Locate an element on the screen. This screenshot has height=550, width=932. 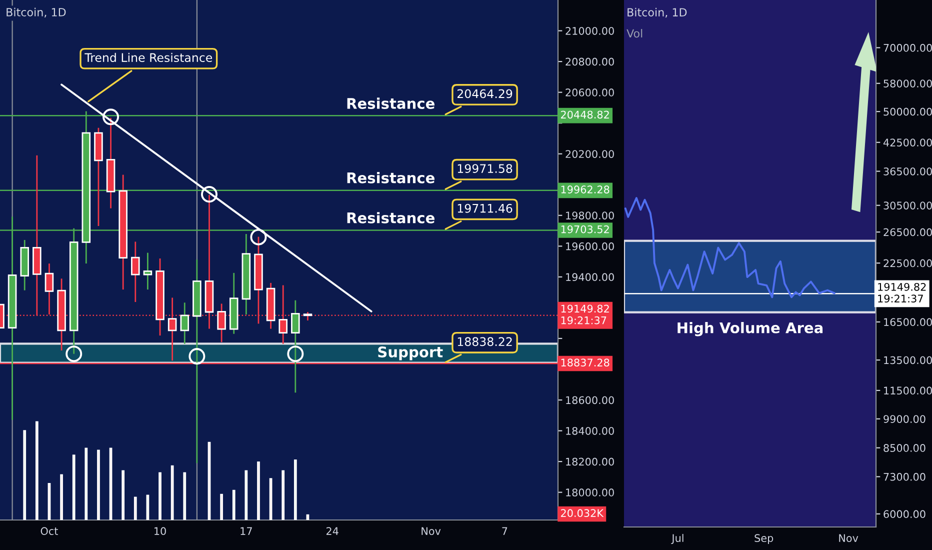
y-tick-label: 11500.00 is located at coordinates (908, 390).